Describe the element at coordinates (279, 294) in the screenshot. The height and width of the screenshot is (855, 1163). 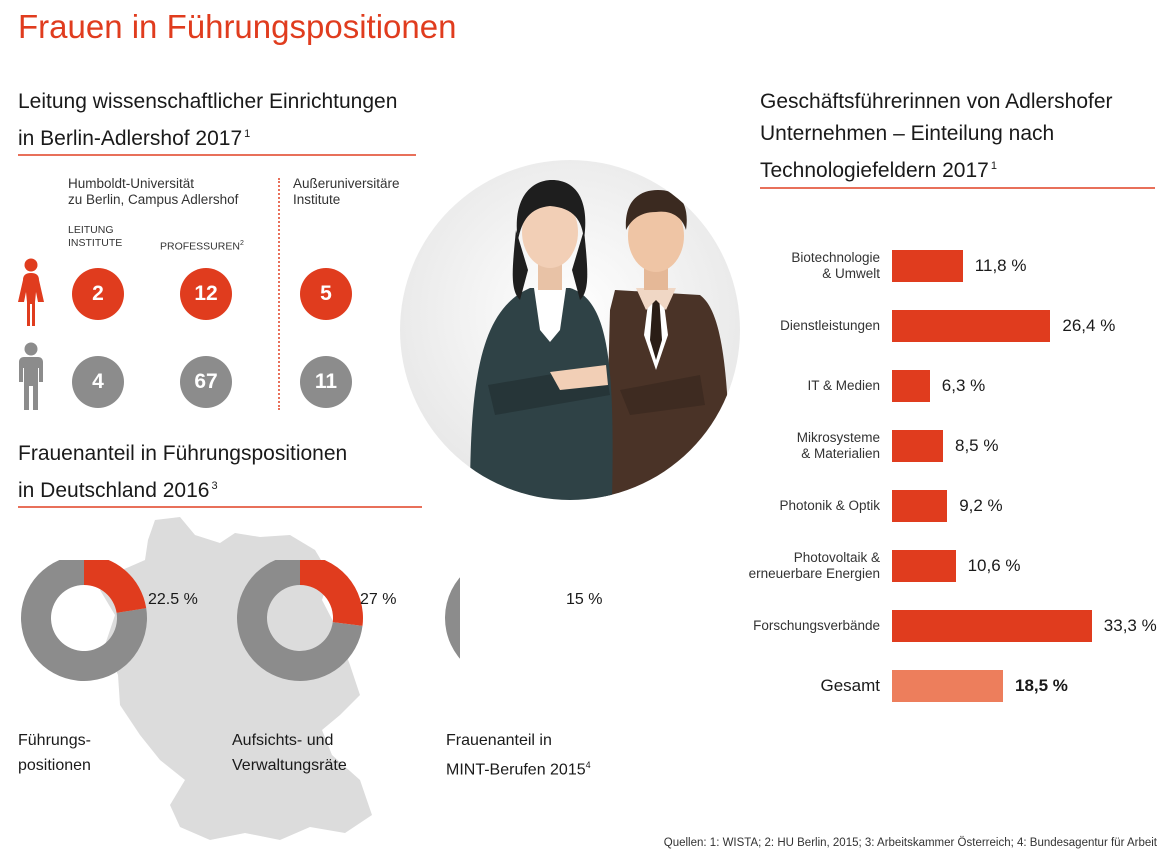
I see `column-separator` at that location.